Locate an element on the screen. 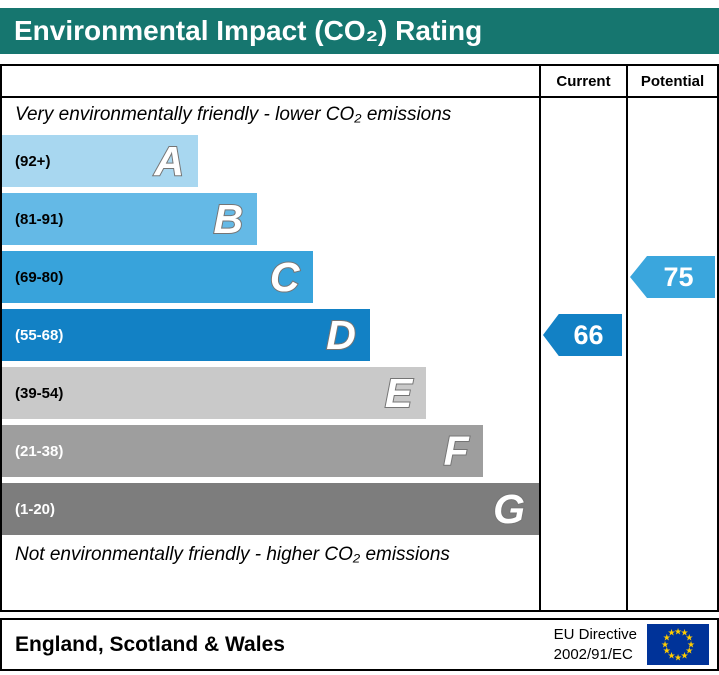  band-letter-b: B is located at coordinates (228, 218).